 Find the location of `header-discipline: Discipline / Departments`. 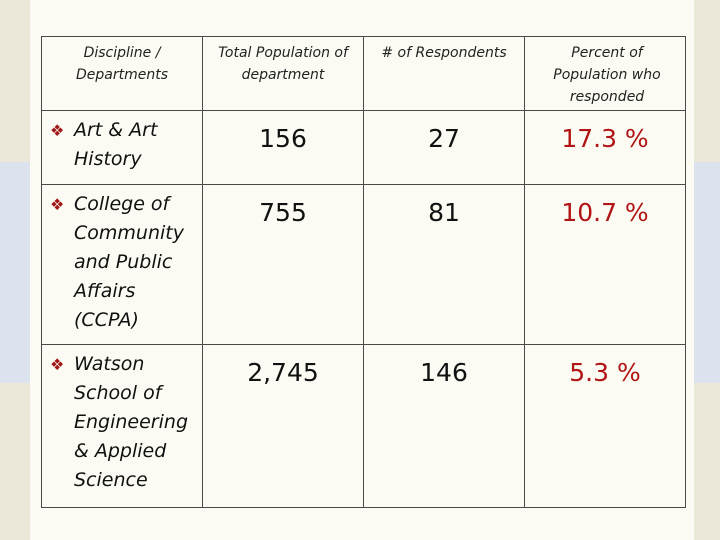

header-discipline: Discipline / Departments is located at coordinates (122, 73).